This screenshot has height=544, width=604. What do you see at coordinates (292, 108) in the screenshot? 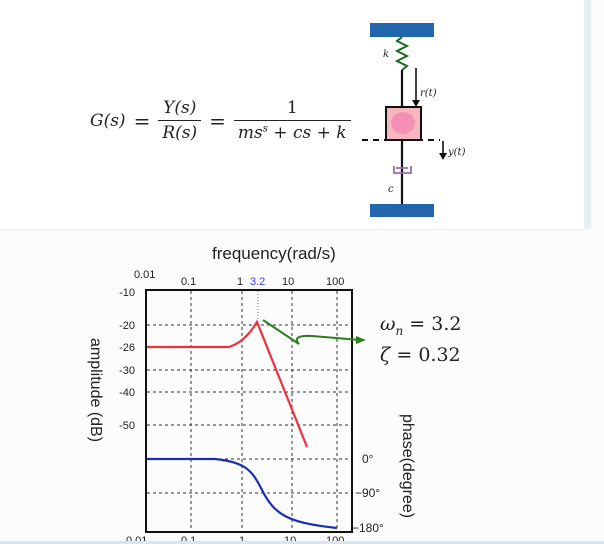
I see `tf-numerator: 1` at bounding box center [292, 108].